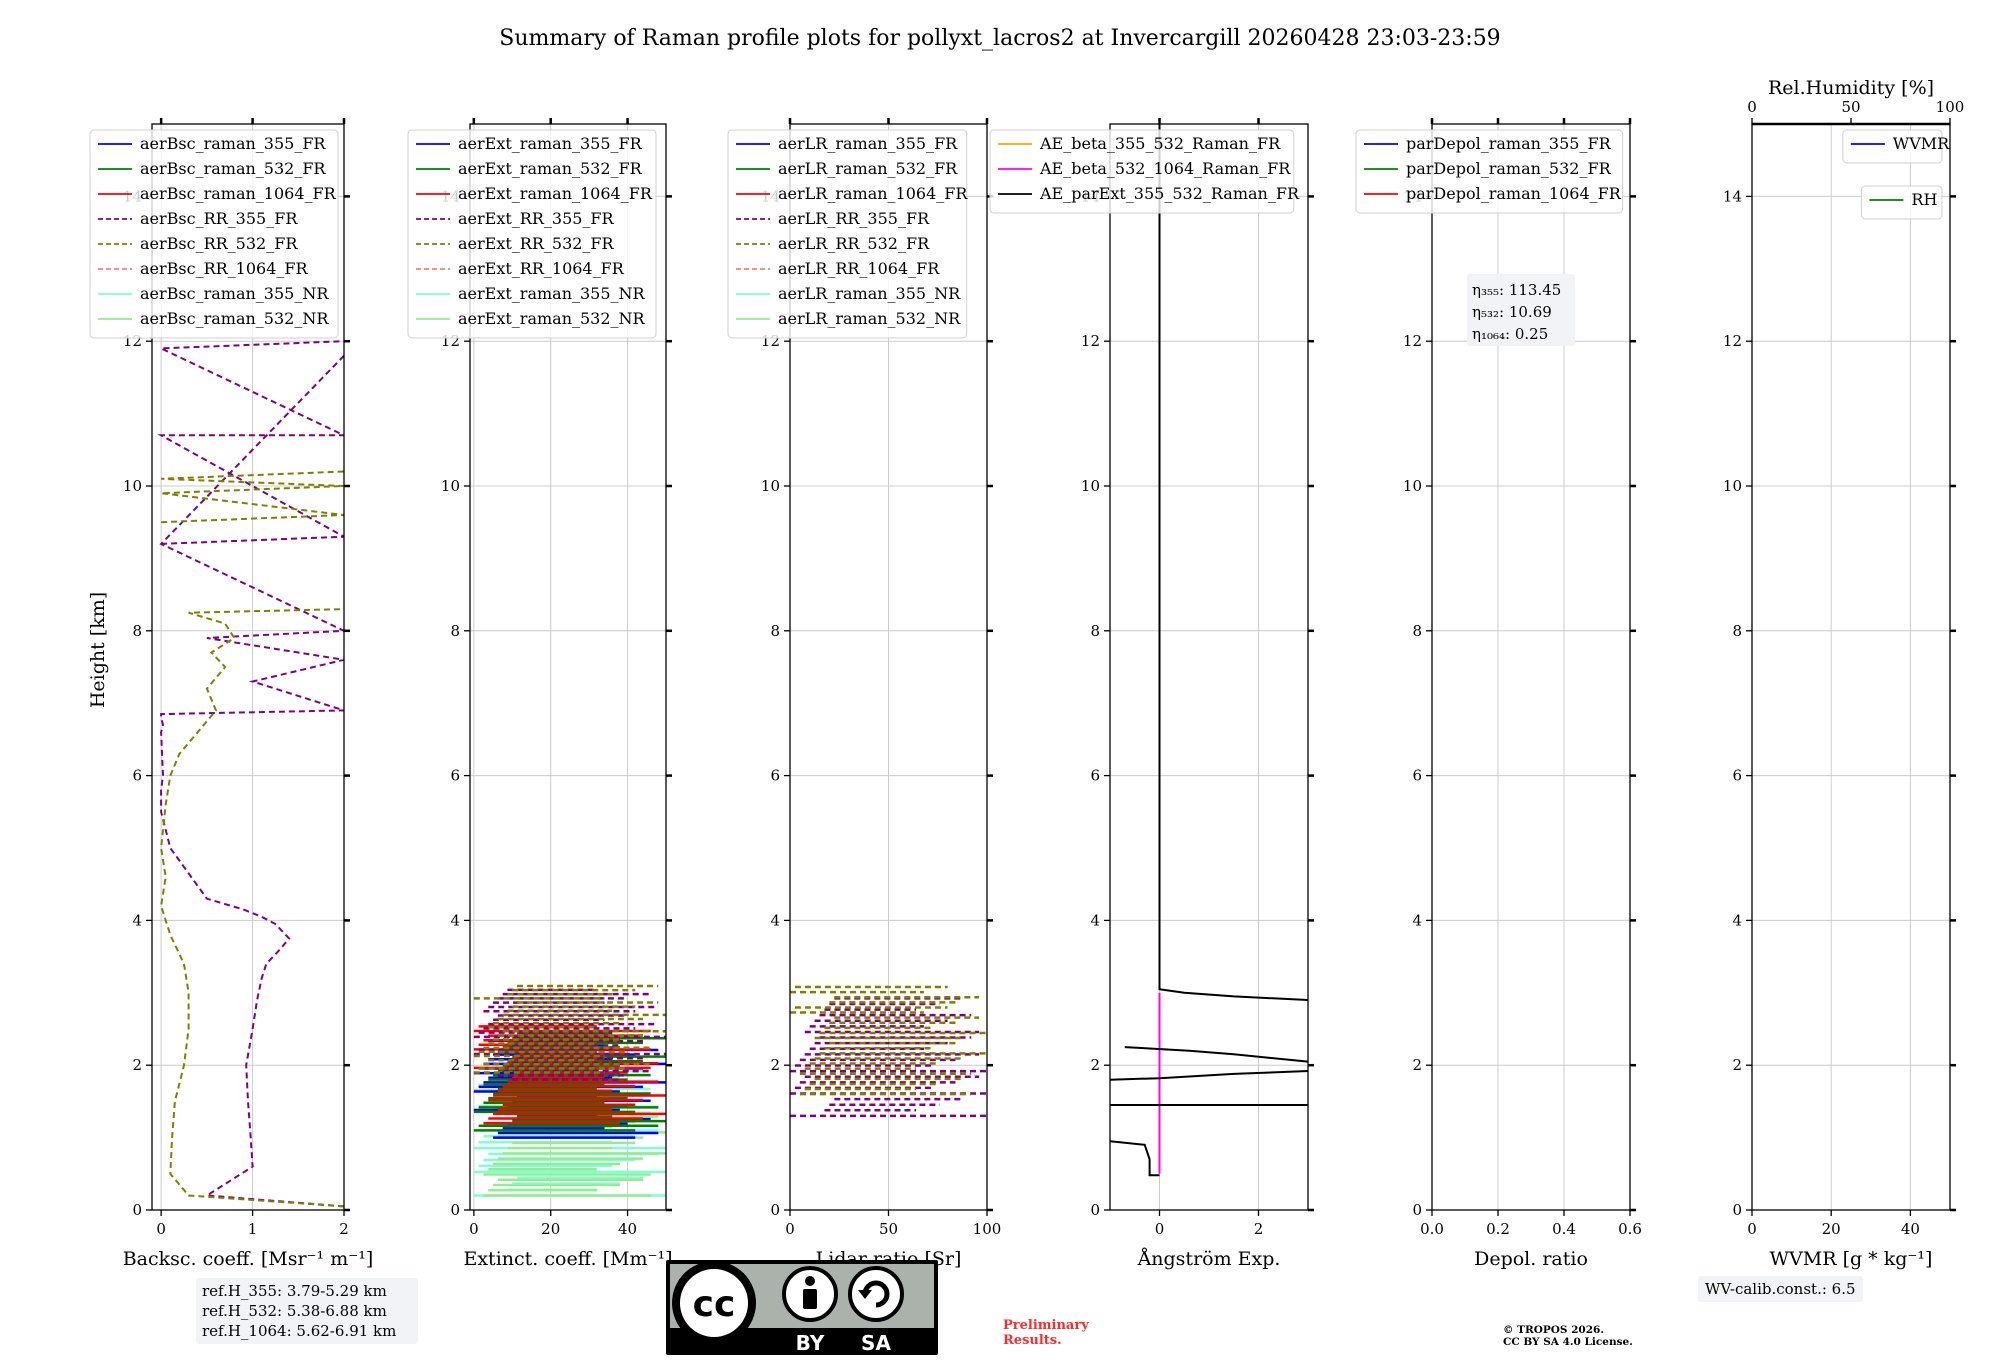 This screenshot has width=2000, height=1360. I want to click on x-tick-label: 0.4, so click(1564, 1229).